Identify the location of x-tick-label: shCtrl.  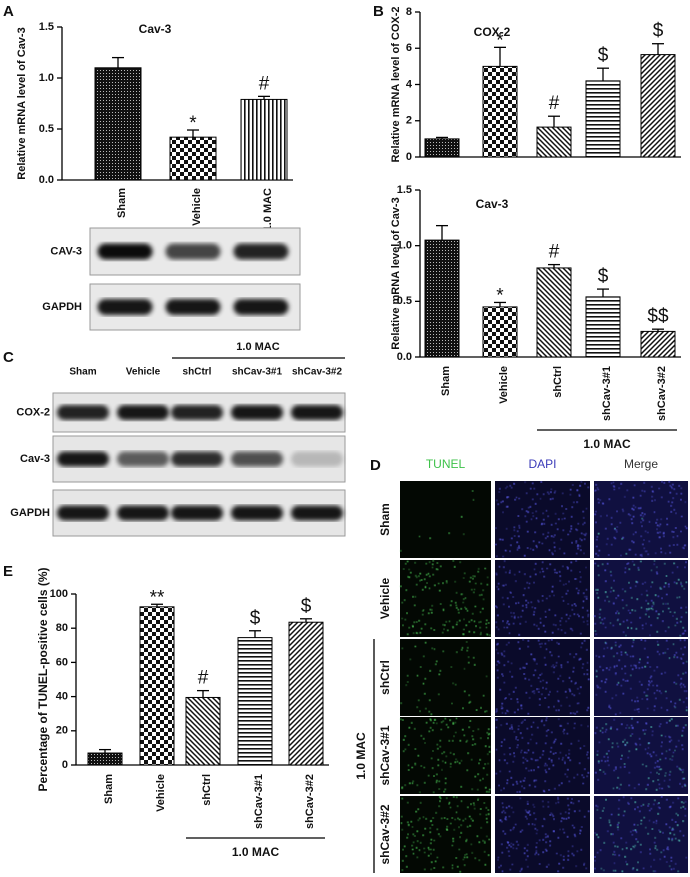
(207, 790).